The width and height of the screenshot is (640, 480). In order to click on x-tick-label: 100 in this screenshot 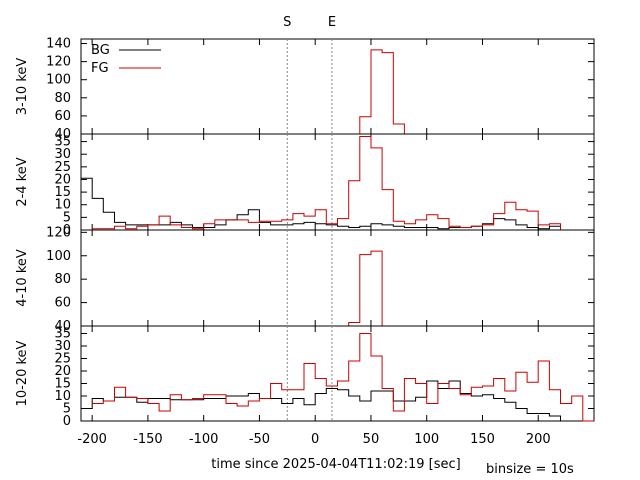, I will do `click(426, 439)`.